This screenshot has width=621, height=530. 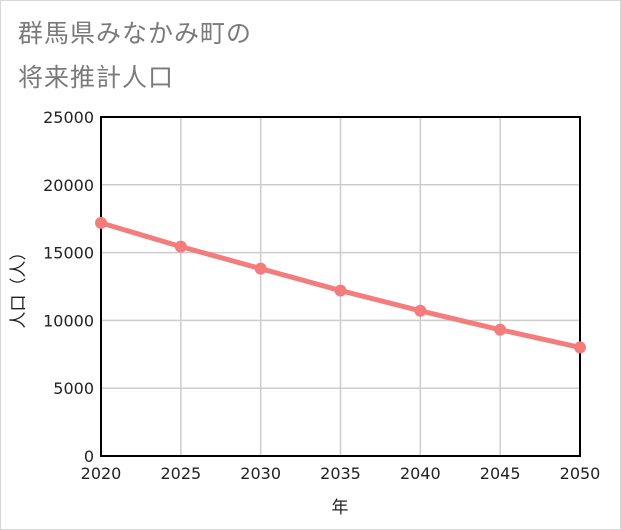 What do you see at coordinates (420, 310) in the screenshot?
I see `data-point-2040` at bounding box center [420, 310].